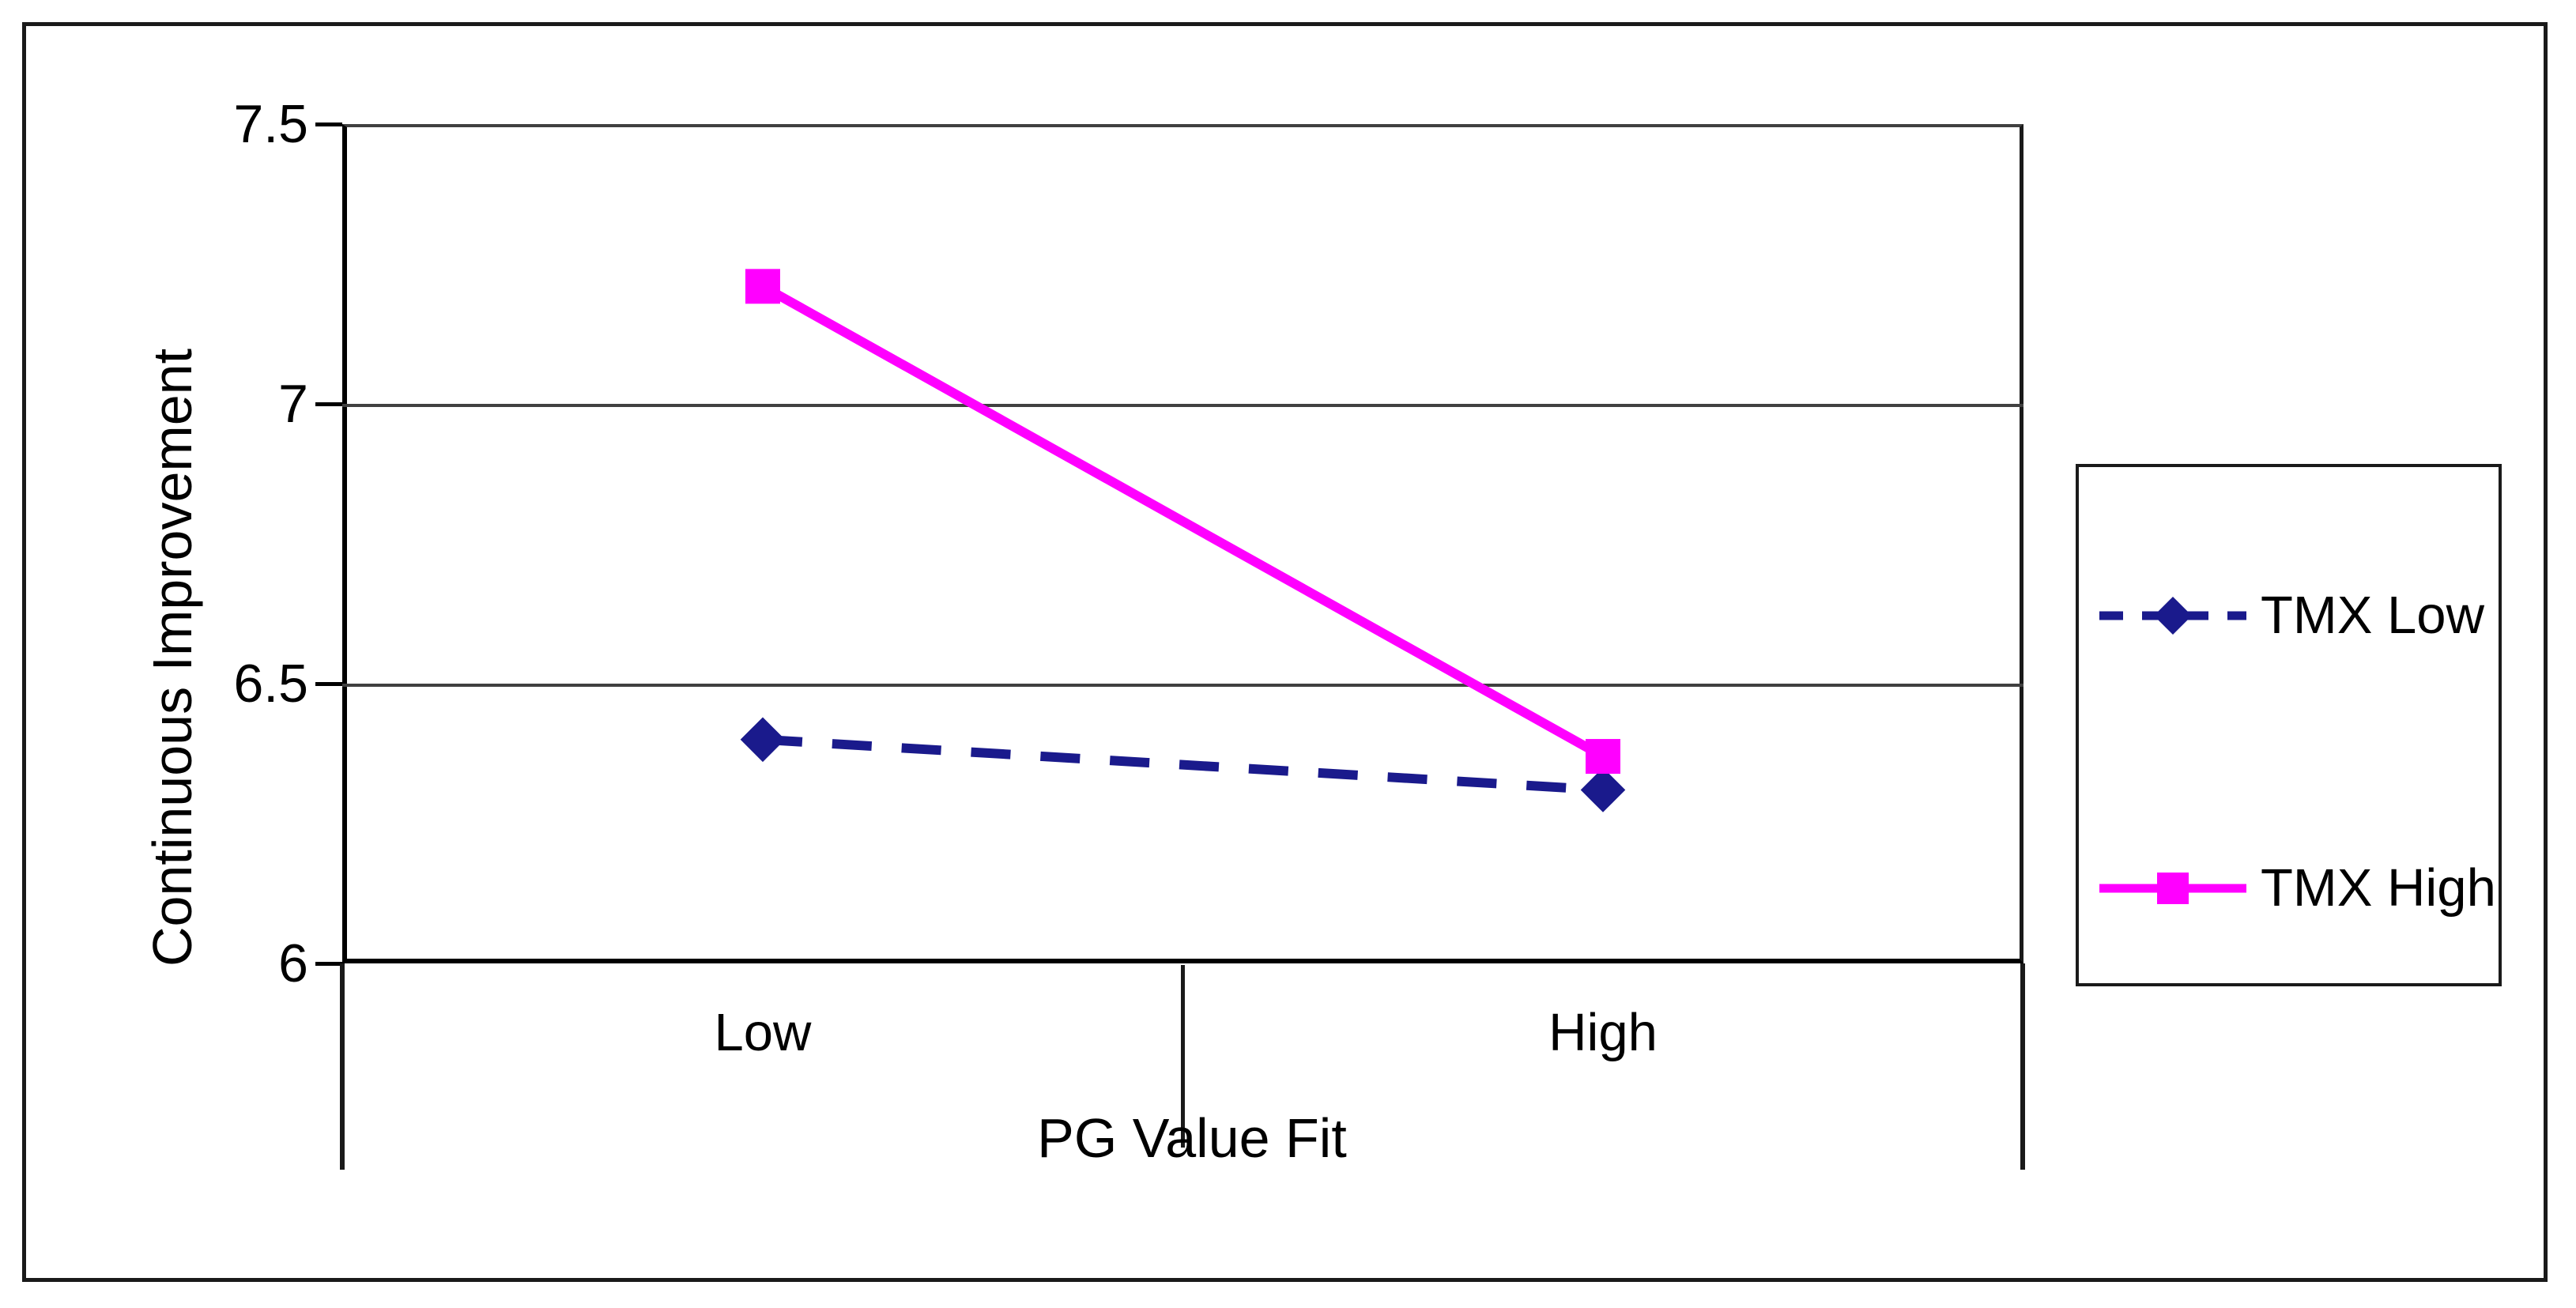 Image resolution: width=2576 pixels, height=1308 pixels. Describe the element at coordinates (2378, 888) in the screenshot. I see `legend-label-tmx-high: TMX High` at that location.